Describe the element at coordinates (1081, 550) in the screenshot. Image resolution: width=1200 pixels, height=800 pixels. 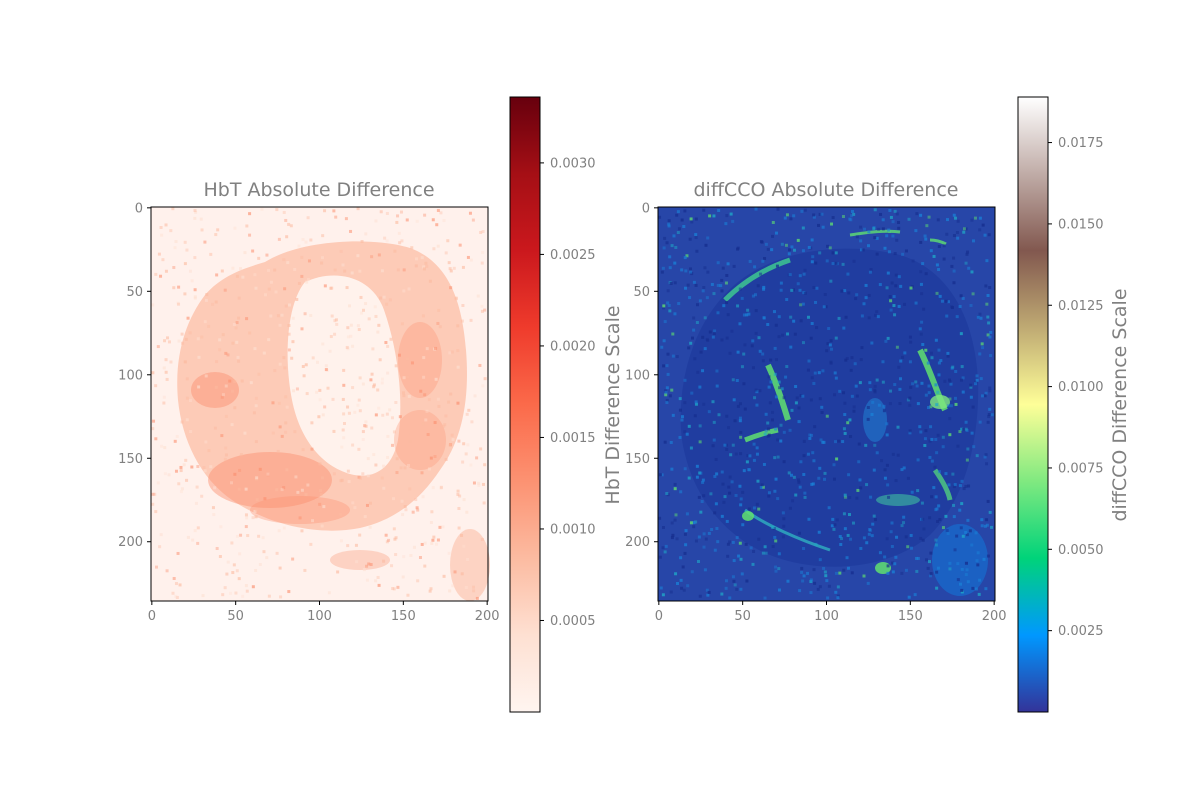
I see `cco-colorbar-tick-label: 0.0050` at that location.